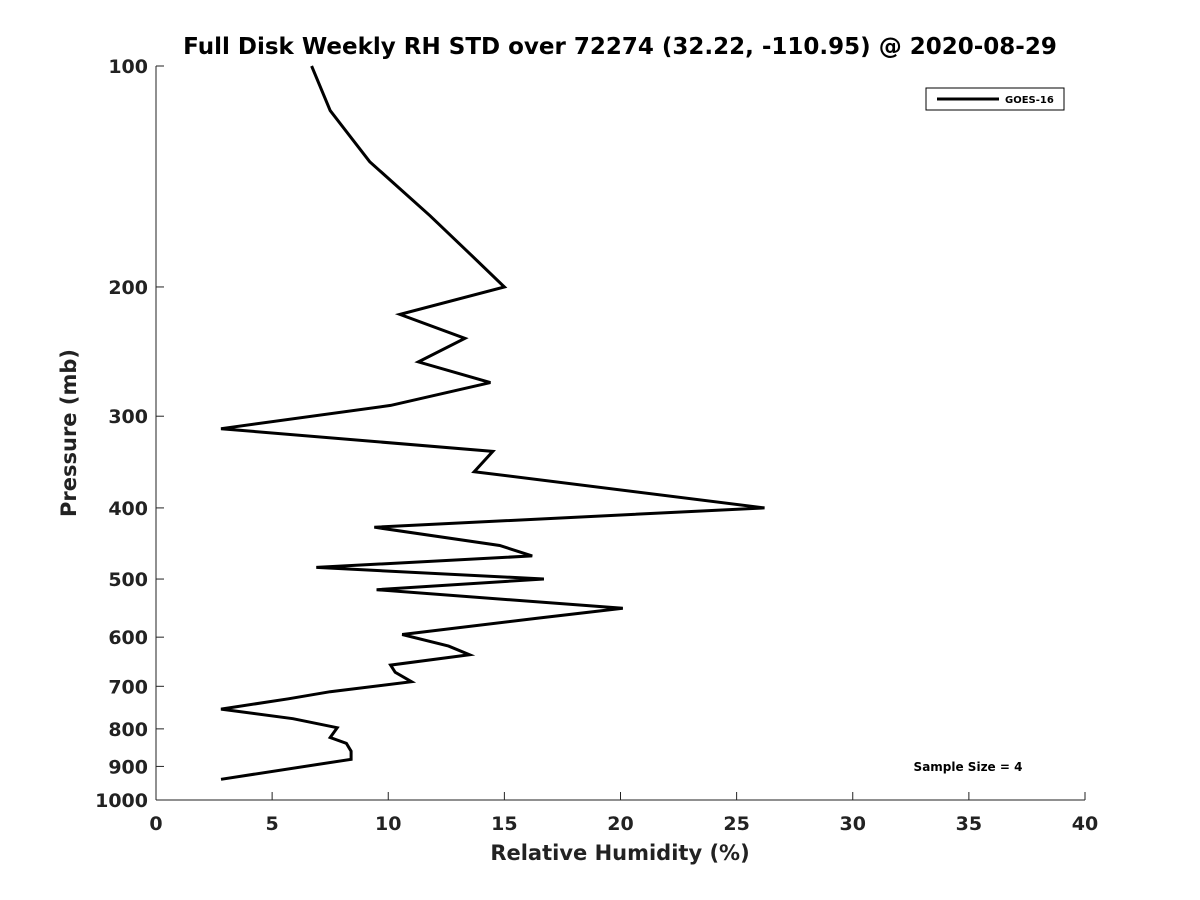  What do you see at coordinates (504, 824) in the screenshot?
I see `x-tick-label: 15` at bounding box center [504, 824].